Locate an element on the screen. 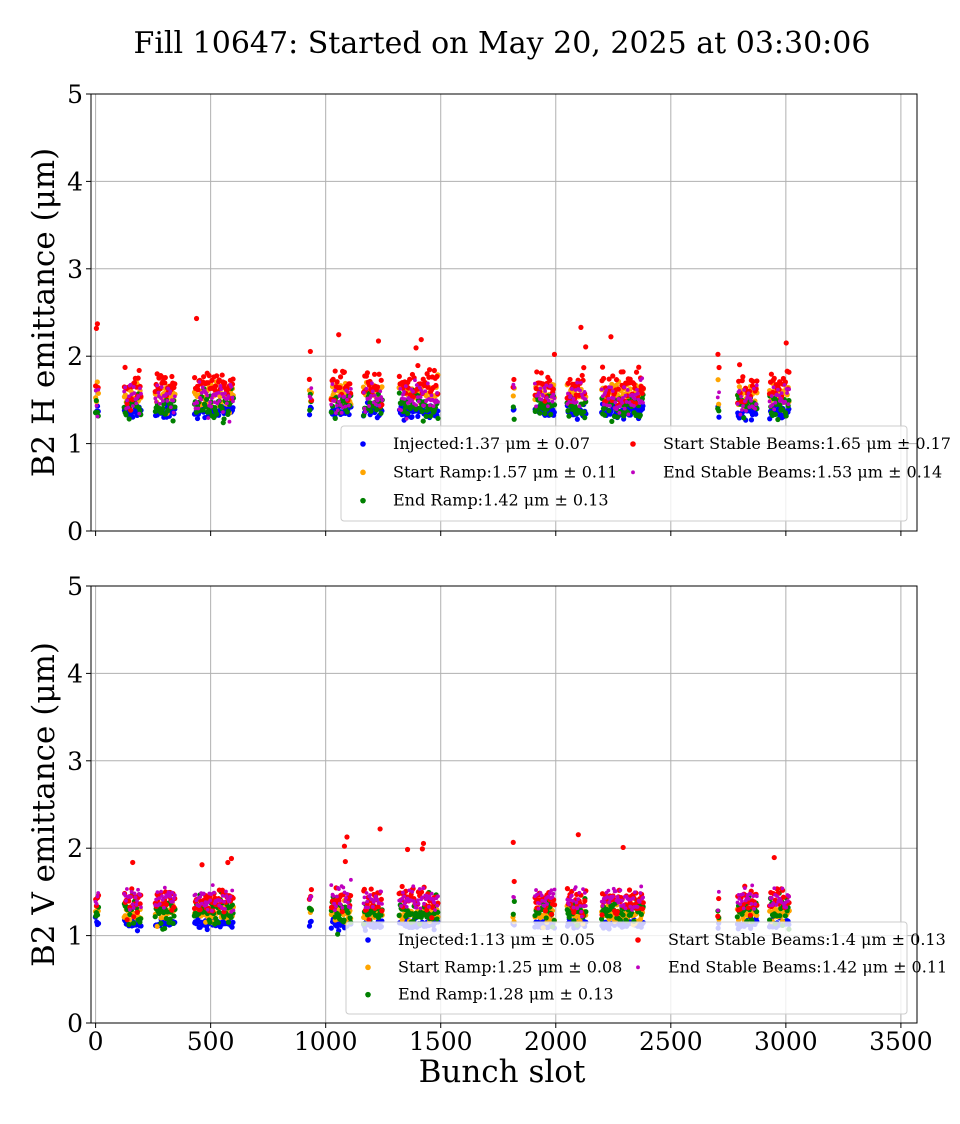 The width and height of the screenshot is (960, 1124). y-tick-label: 4 is located at coordinates (75, 673).